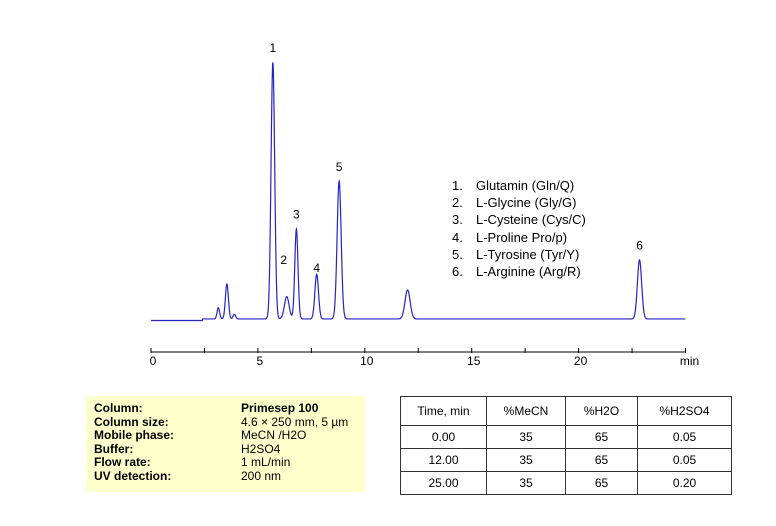 The image size is (776, 526). What do you see at coordinates (296, 215) in the screenshot?
I see `peak-label-3: 3` at bounding box center [296, 215].